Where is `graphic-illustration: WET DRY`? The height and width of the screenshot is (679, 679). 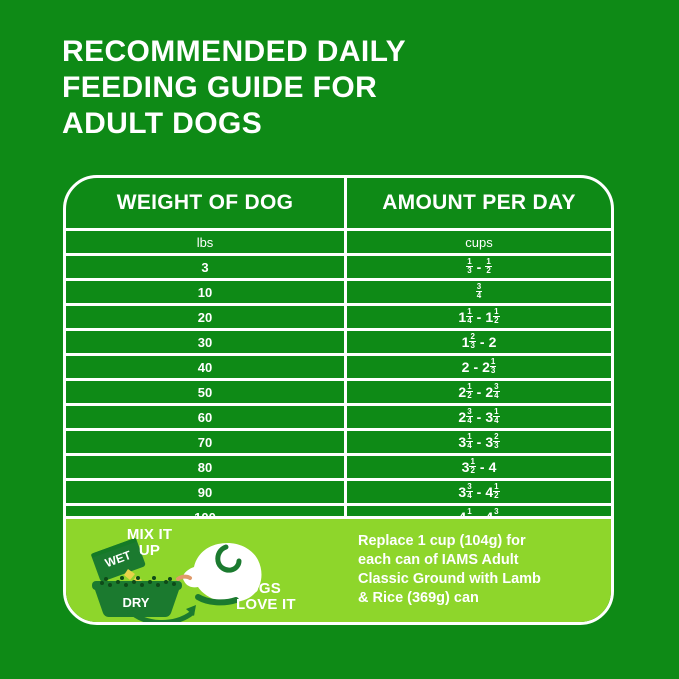
graphic-illustration: WET DRY is located at coordinates (176, 580).